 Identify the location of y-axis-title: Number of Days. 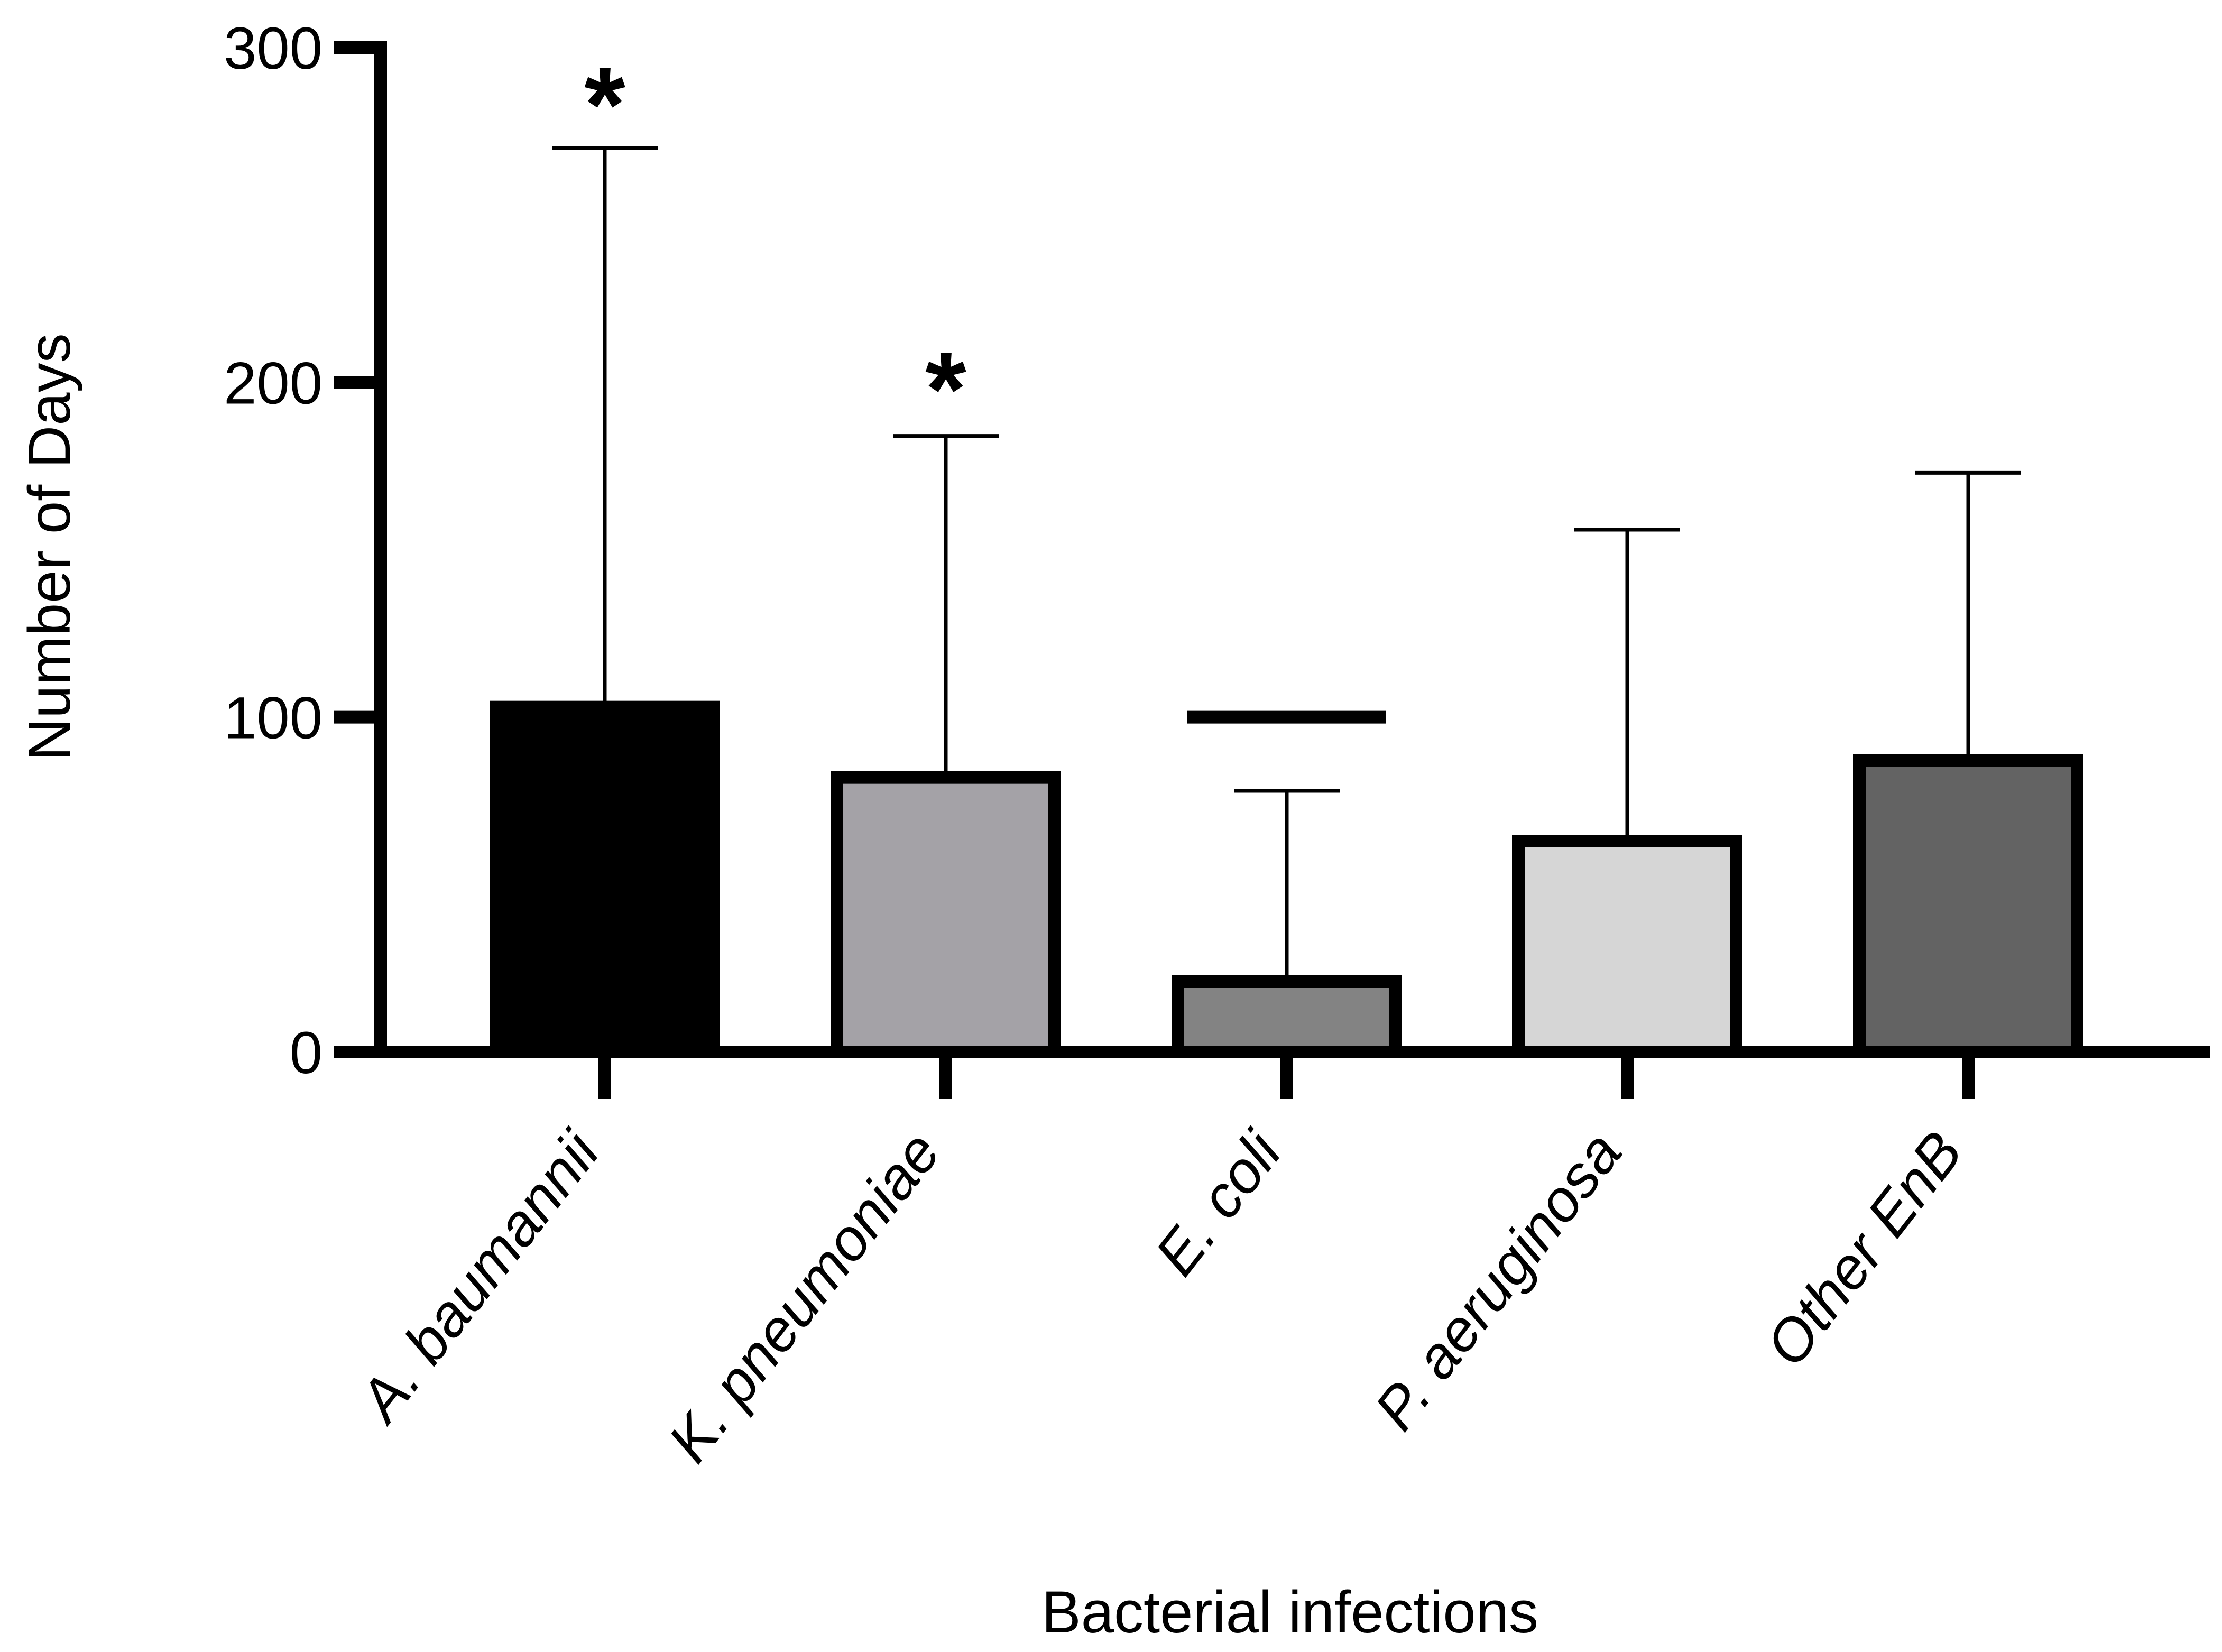
(49, 547).